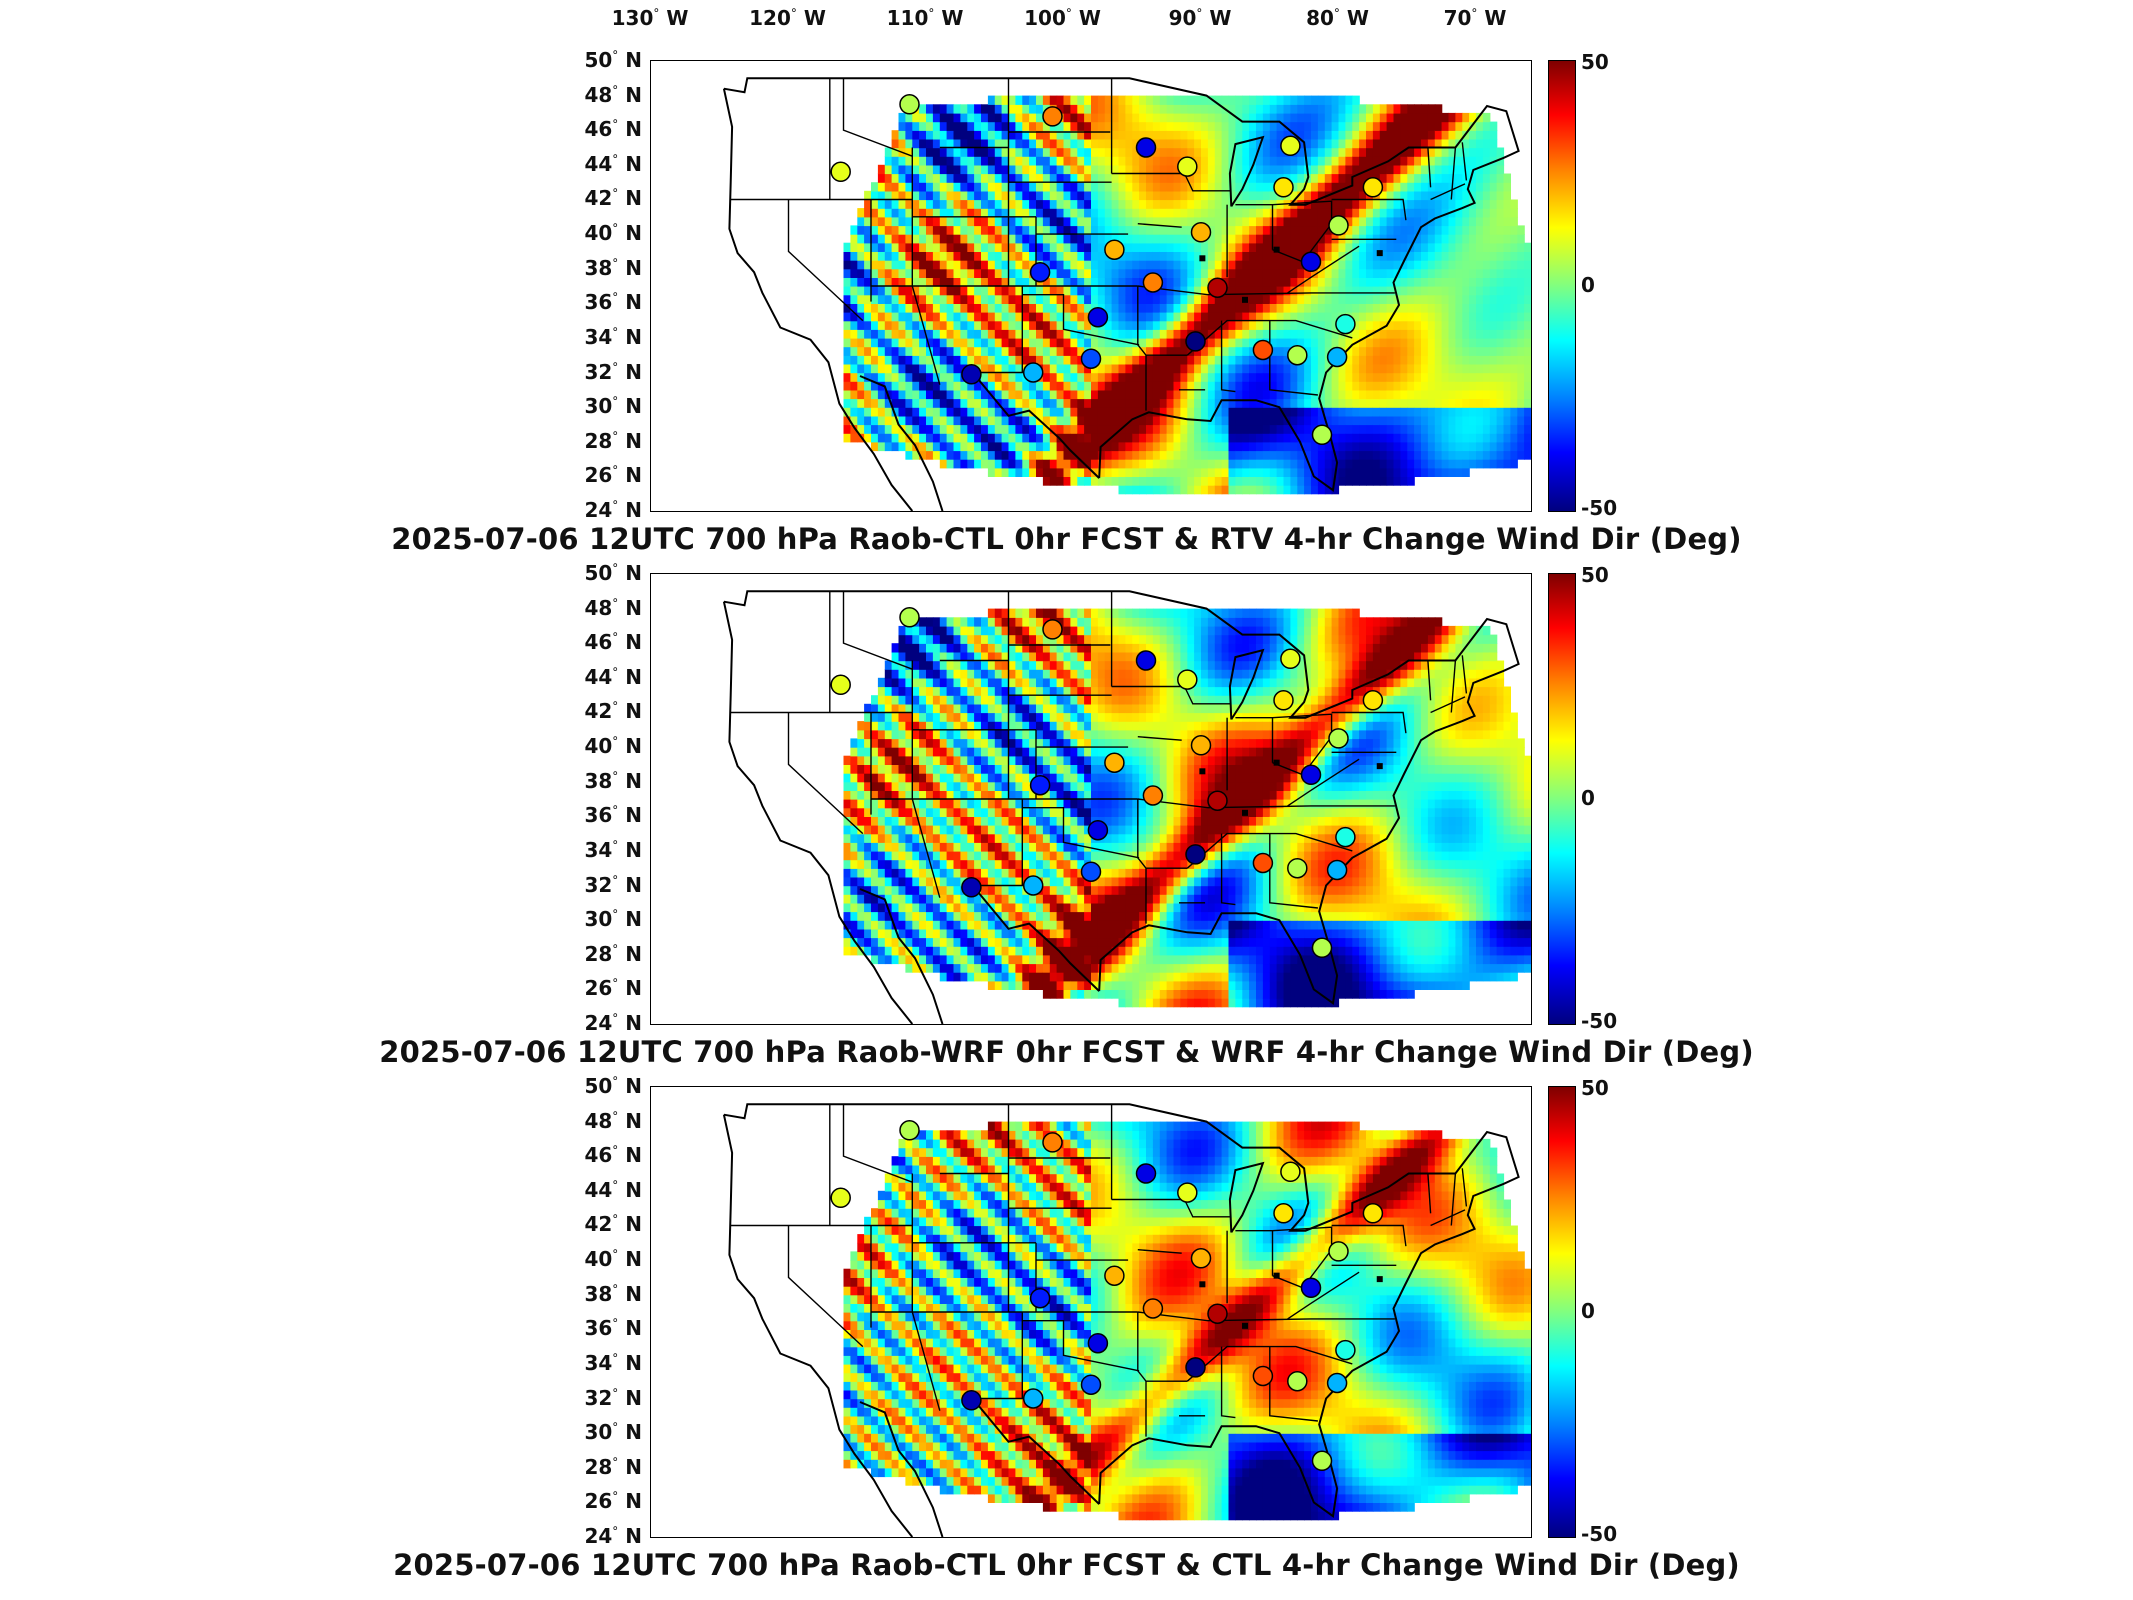  I want to click on longitude-label: 130° W, so click(650, 18).